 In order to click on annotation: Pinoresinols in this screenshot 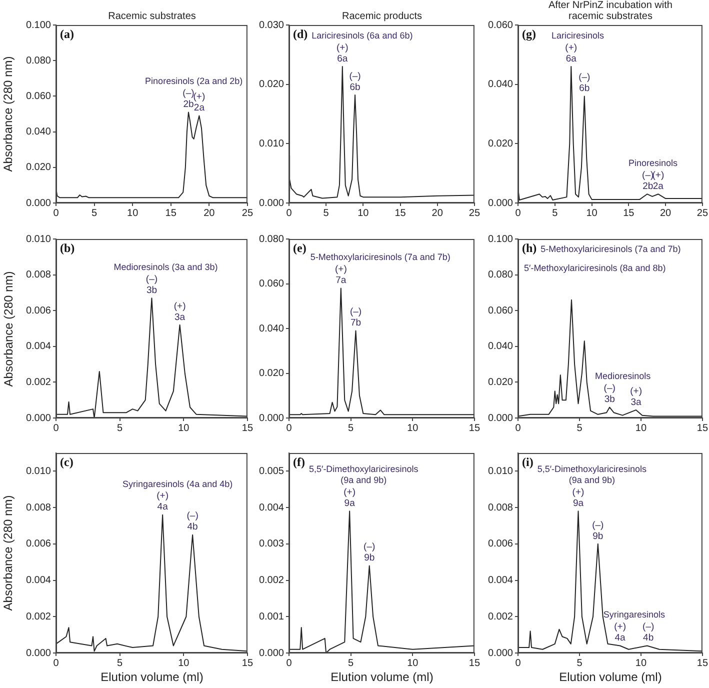, I will do `click(653, 163)`.